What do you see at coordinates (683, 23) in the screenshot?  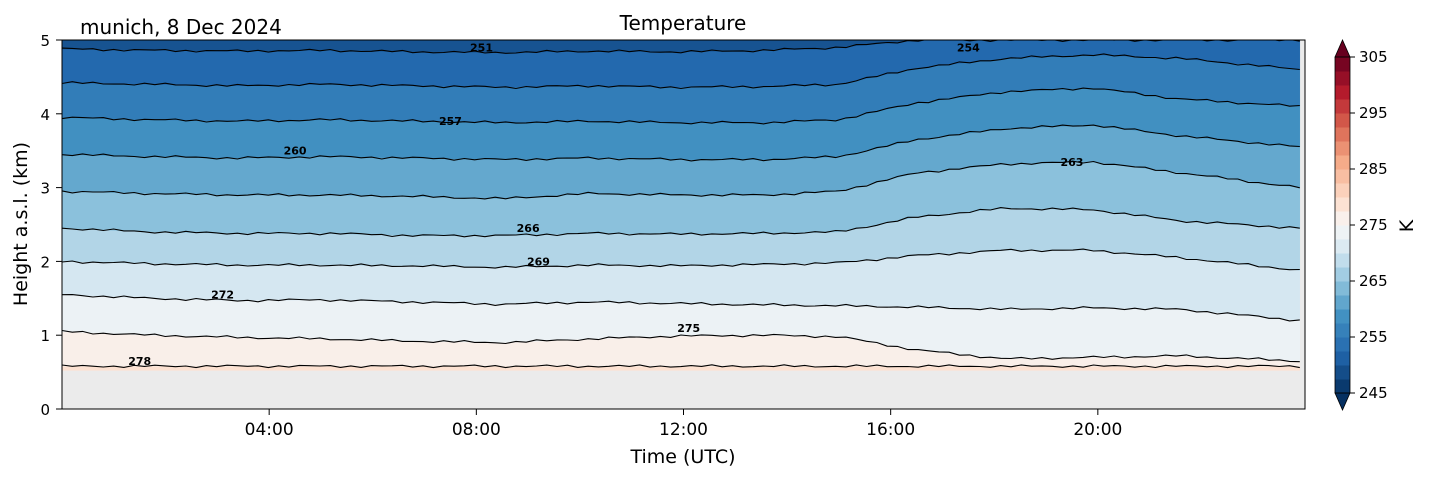 I see `chart-title: Temperature` at bounding box center [683, 23].